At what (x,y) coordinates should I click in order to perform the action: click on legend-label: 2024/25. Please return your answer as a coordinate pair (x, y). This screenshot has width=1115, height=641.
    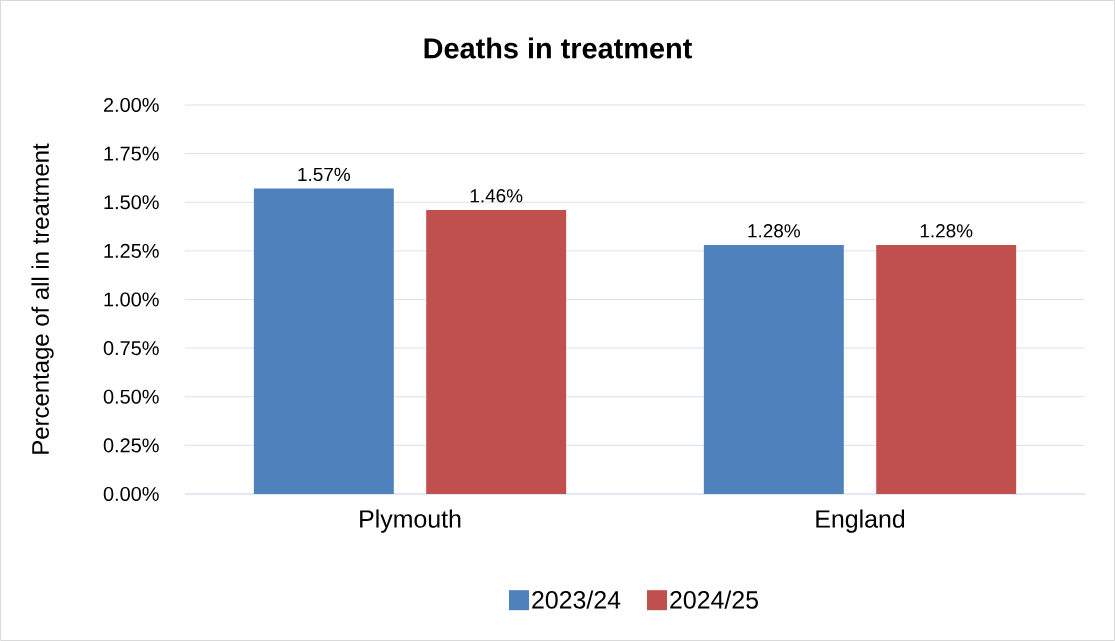
    Looking at the image, I should click on (714, 599).